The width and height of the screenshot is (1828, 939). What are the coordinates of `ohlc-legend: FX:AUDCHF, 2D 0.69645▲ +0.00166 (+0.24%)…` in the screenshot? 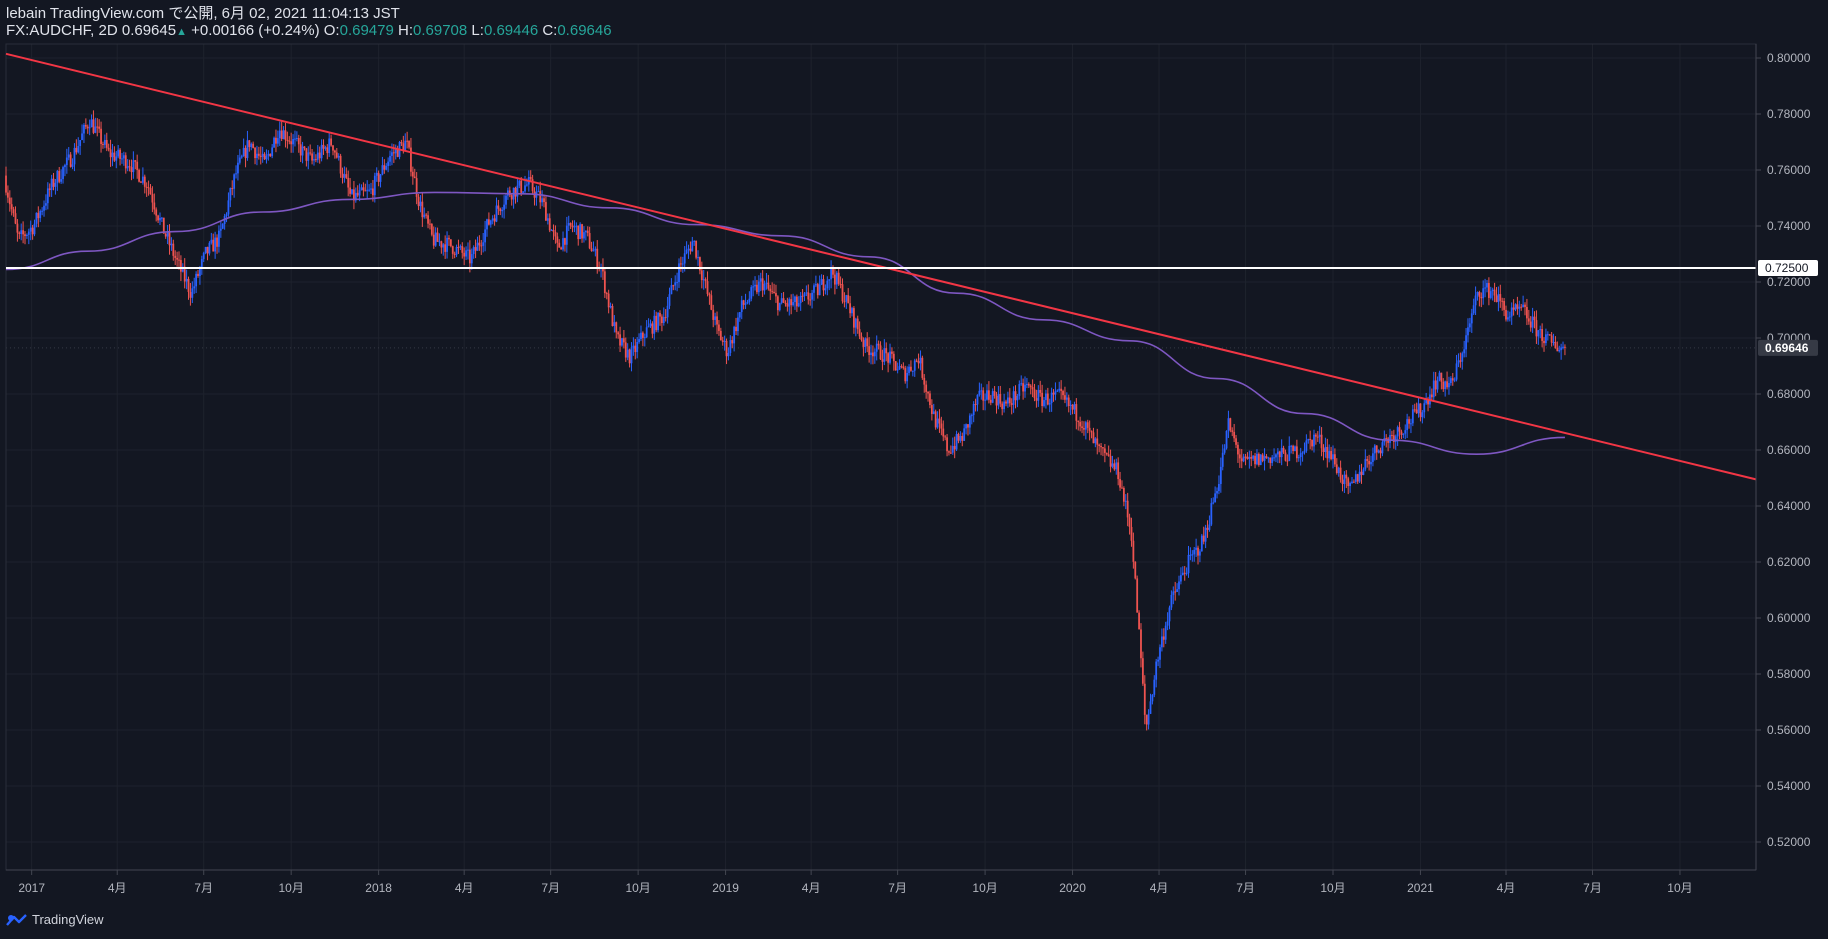 It's located at (917, 31).